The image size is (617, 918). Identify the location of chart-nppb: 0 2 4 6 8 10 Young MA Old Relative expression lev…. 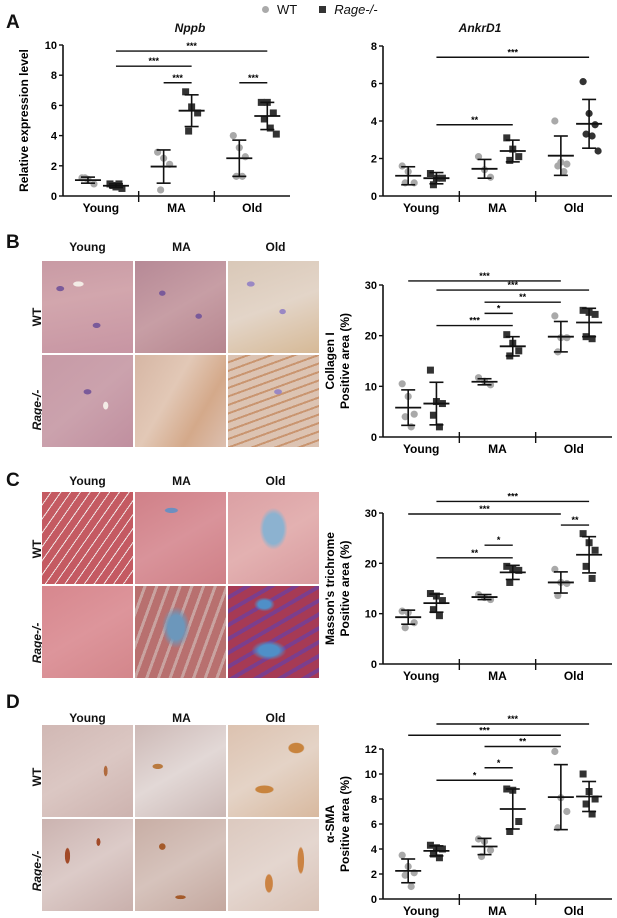
(153, 127).